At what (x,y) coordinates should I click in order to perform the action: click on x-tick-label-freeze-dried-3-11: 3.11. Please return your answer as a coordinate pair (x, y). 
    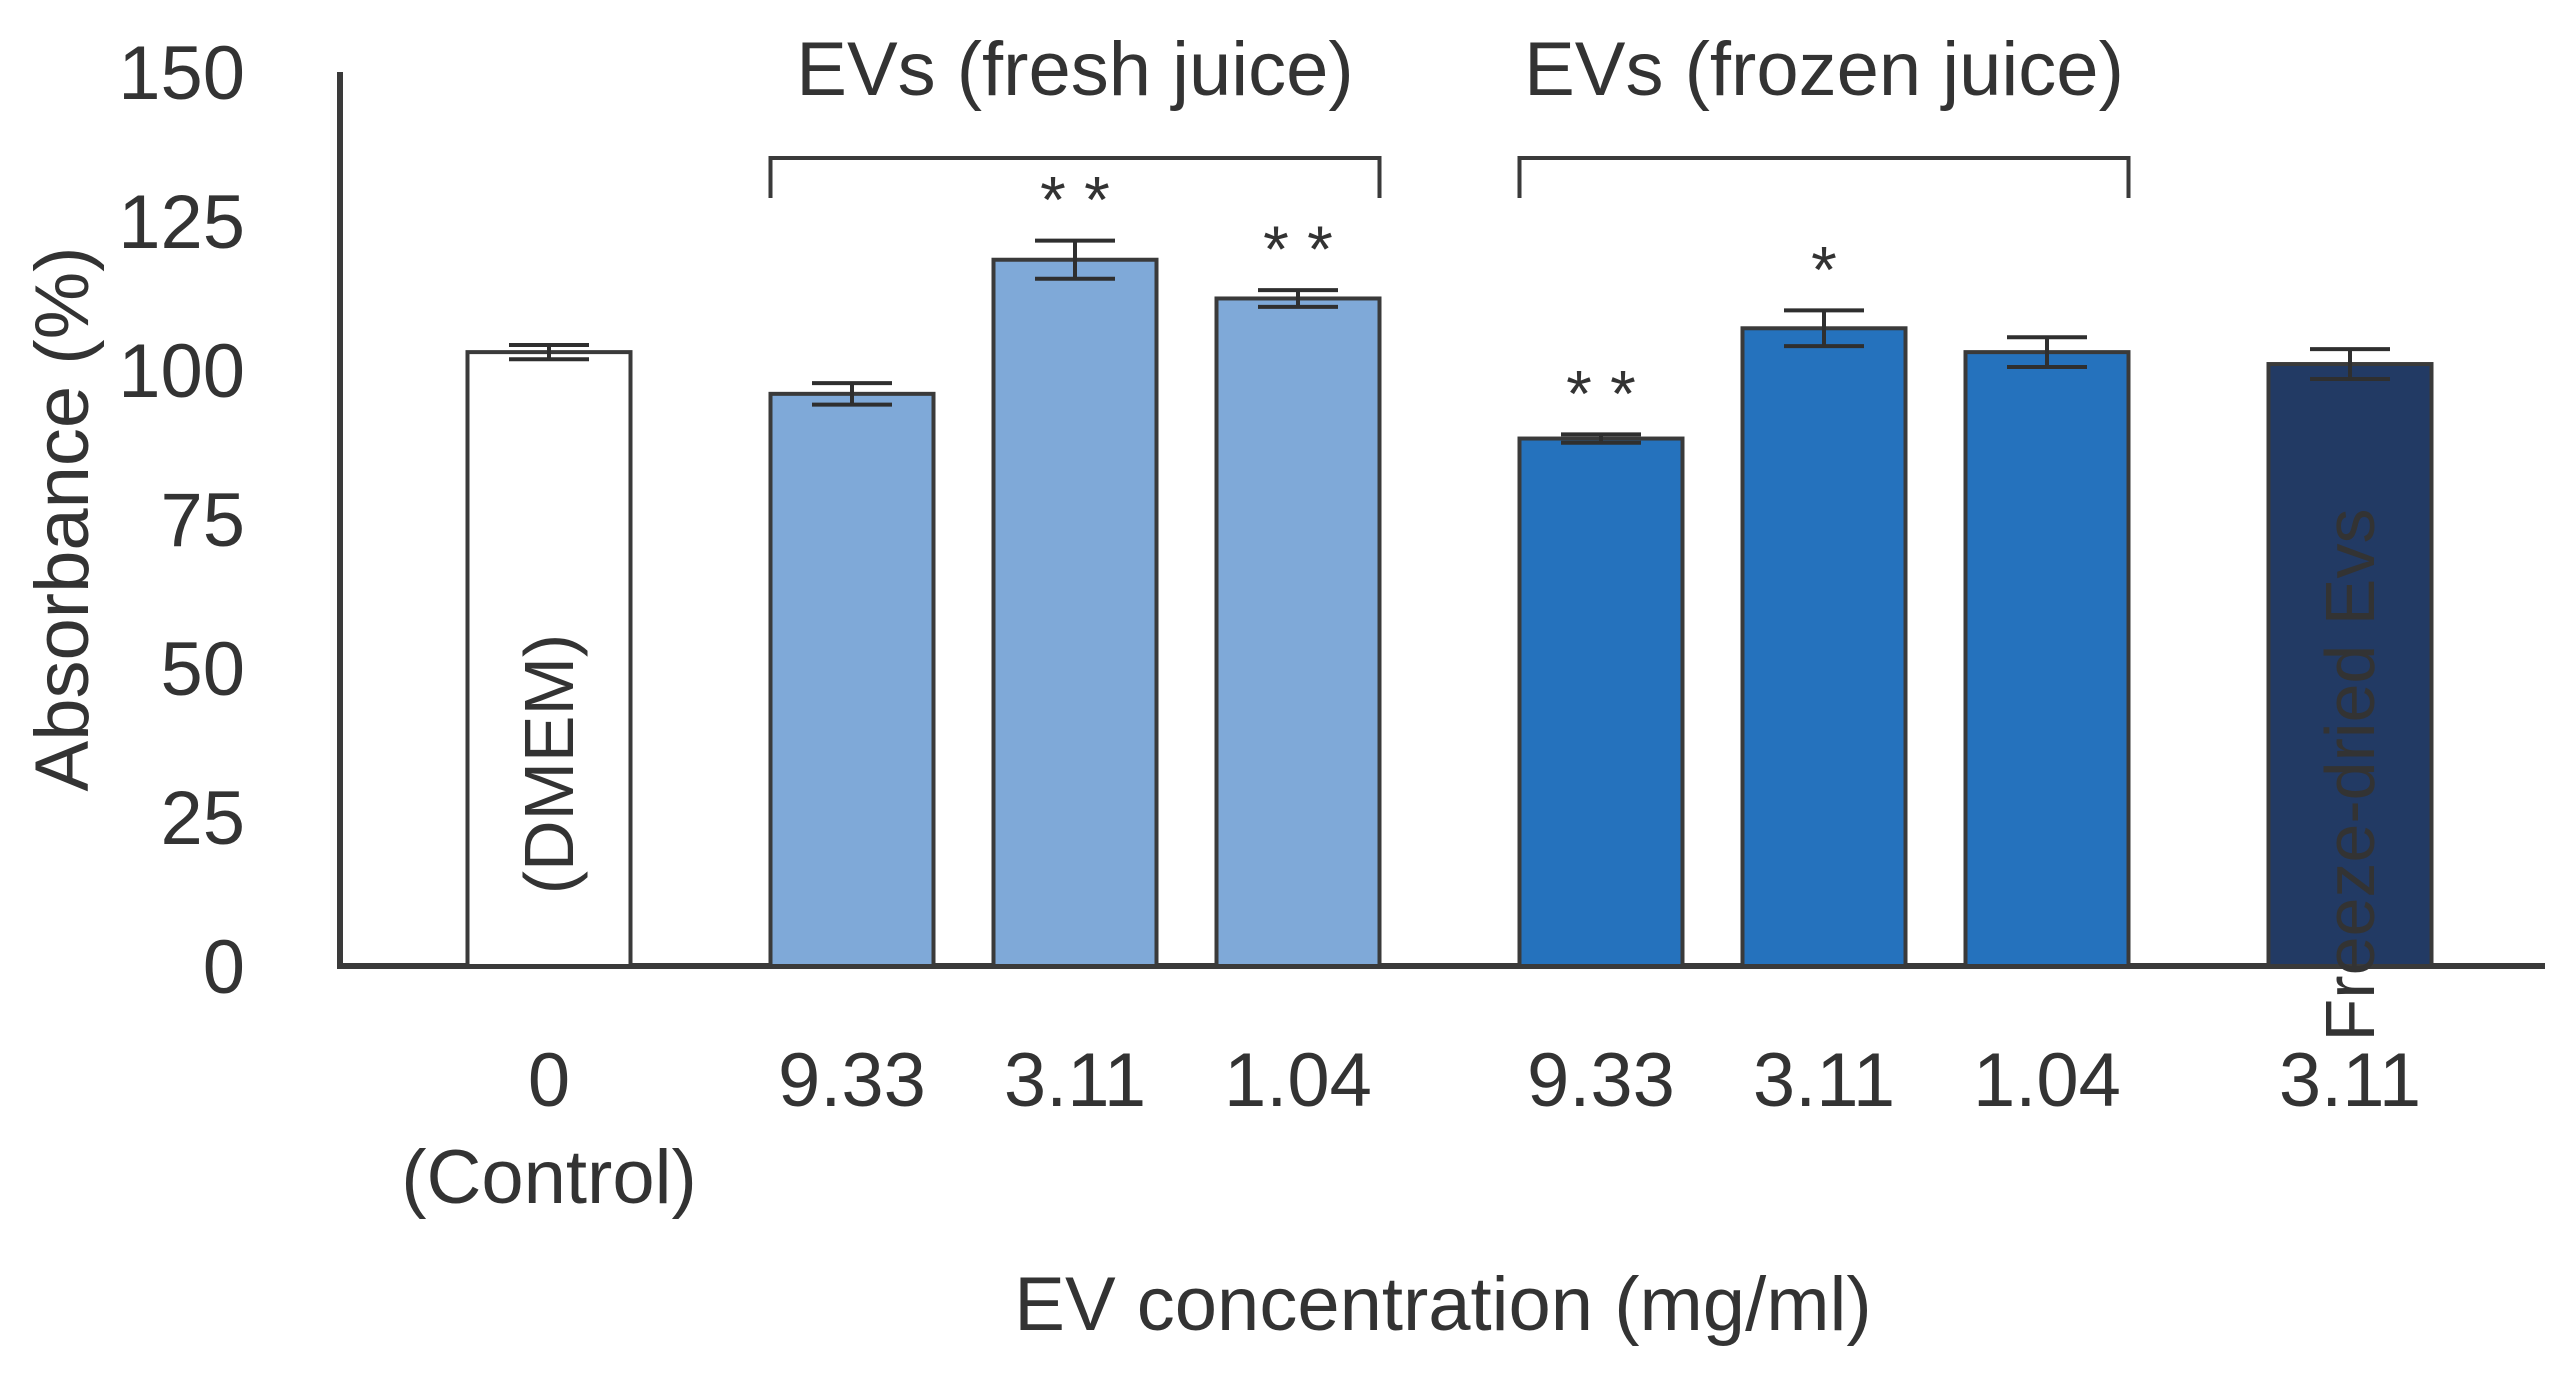
    Looking at the image, I should click on (2350, 1080).